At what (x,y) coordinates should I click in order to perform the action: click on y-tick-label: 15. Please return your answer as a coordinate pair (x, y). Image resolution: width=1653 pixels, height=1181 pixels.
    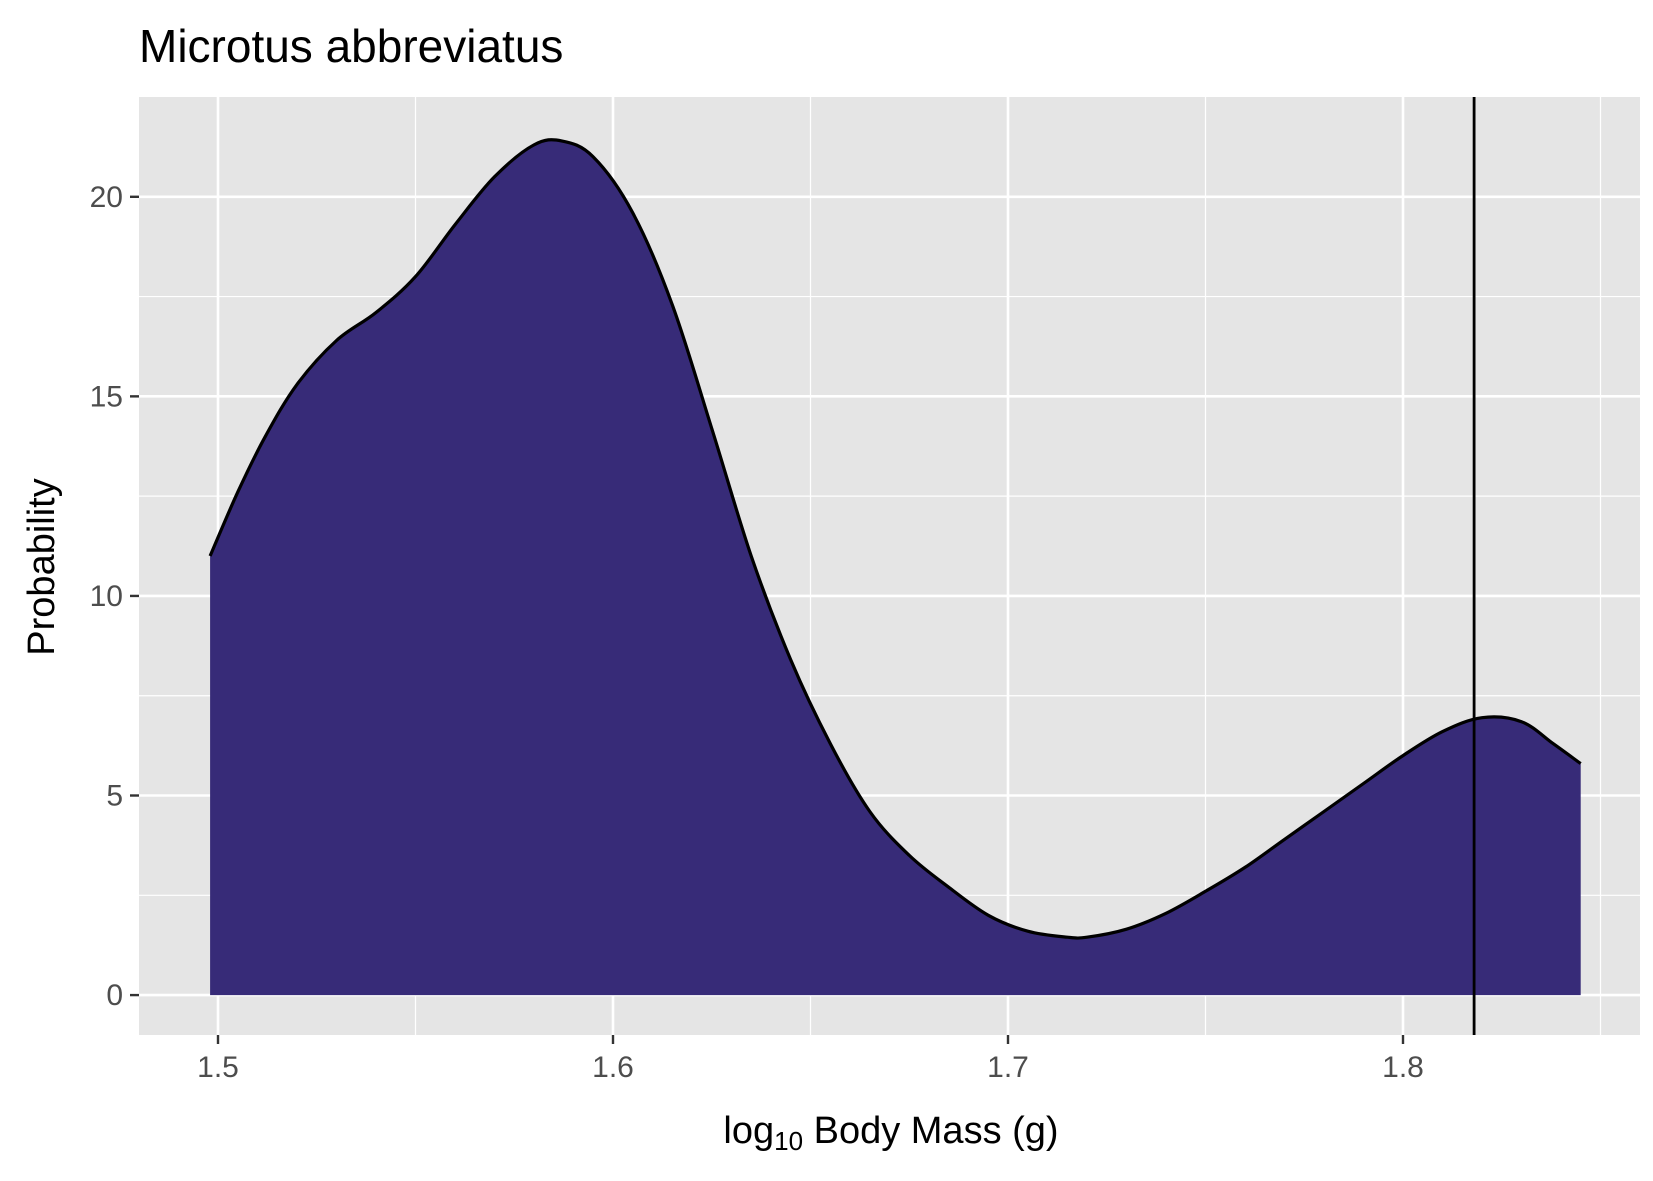
    Looking at the image, I should click on (106, 396).